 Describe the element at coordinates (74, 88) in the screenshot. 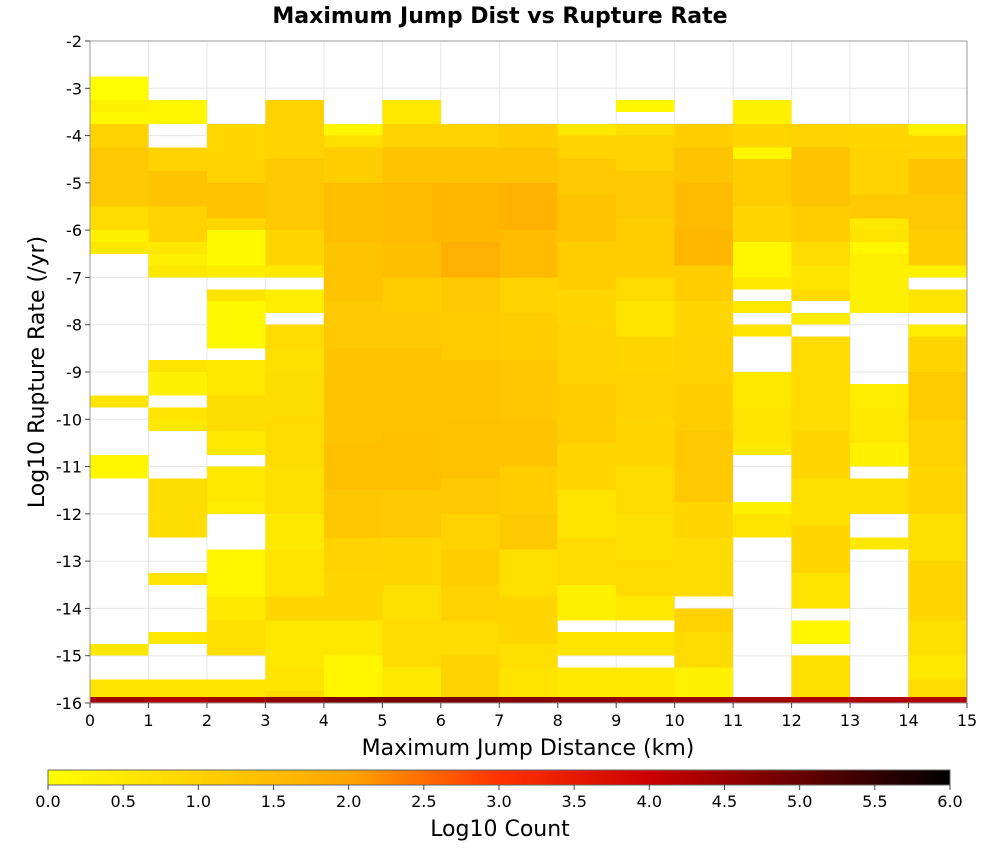

I see `y-tick-label: -3` at that location.